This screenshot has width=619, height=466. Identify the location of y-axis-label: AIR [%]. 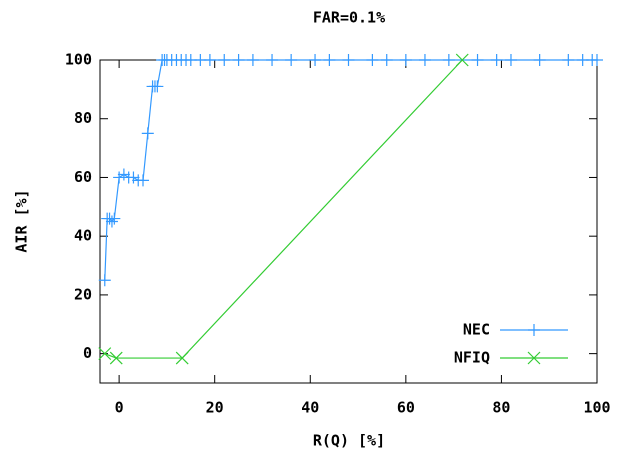
(22, 220).